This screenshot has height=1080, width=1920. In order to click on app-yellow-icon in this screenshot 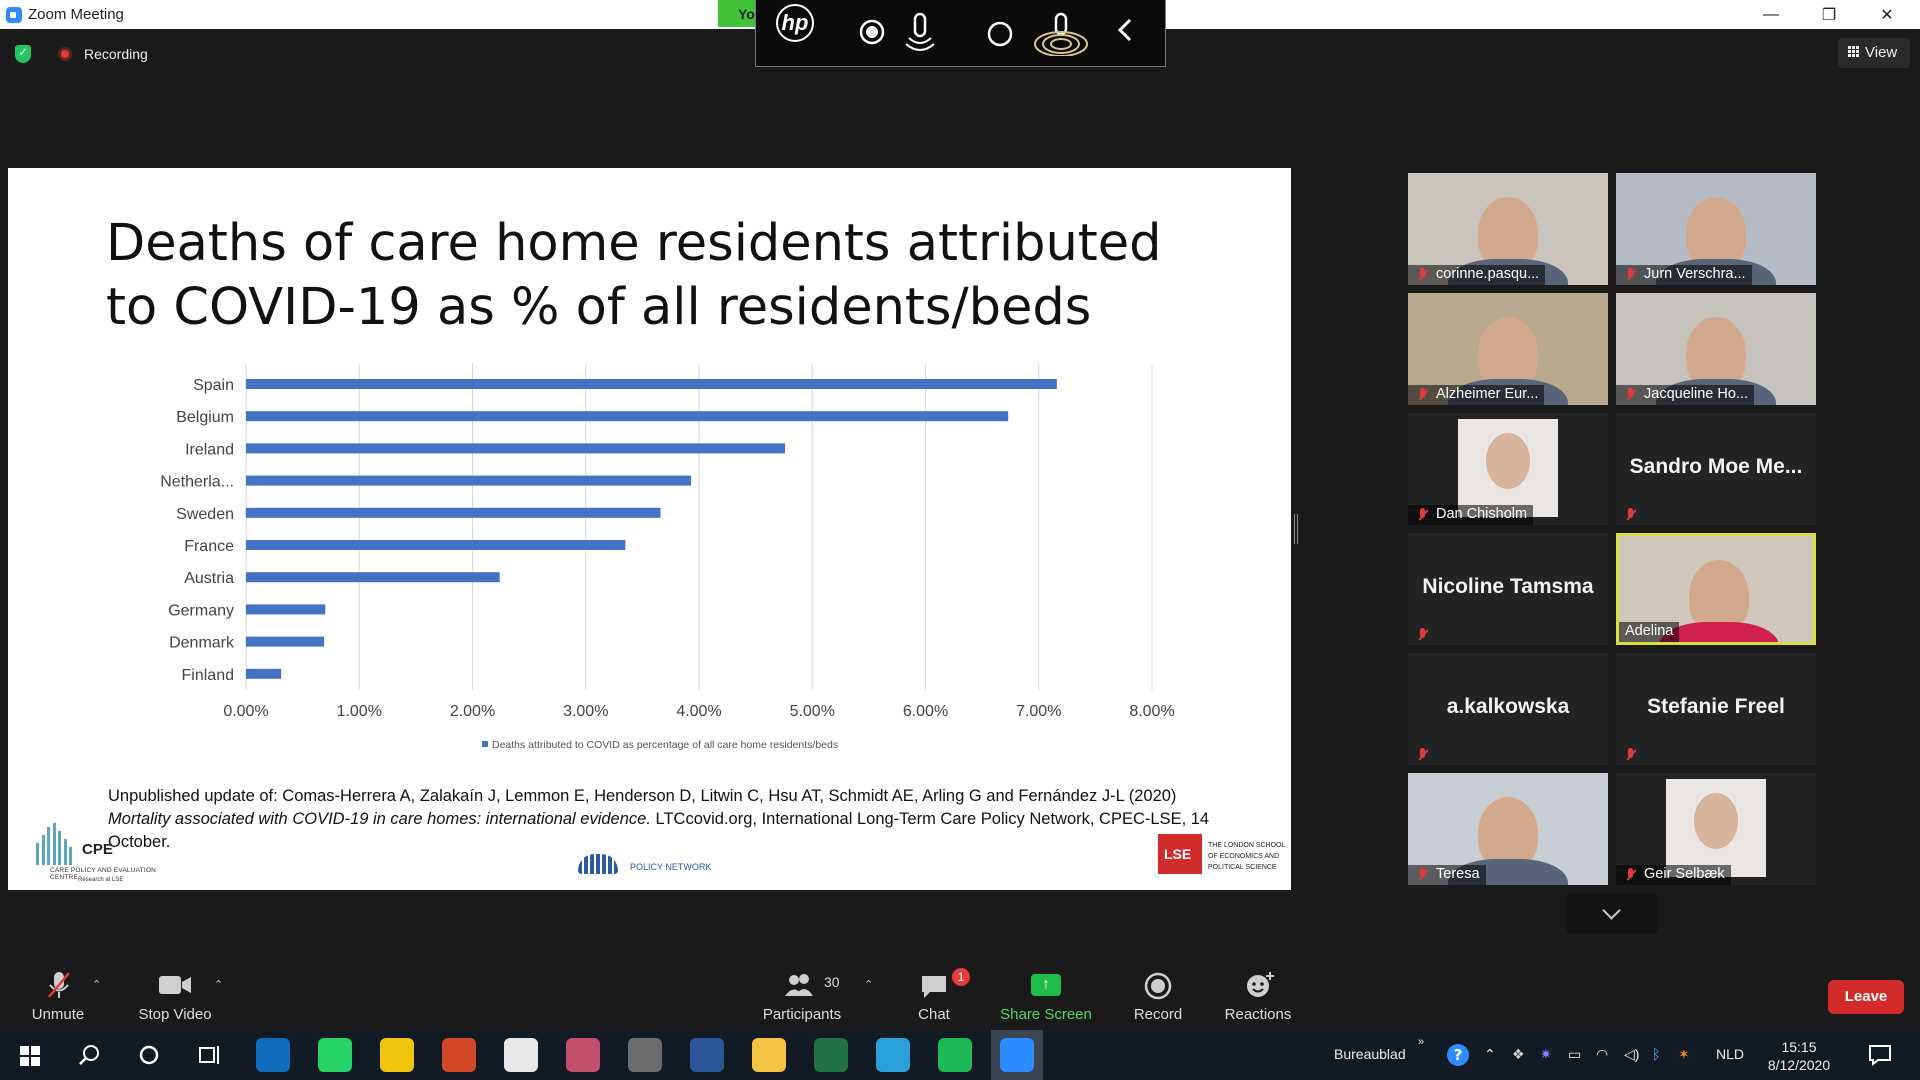, I will do `click(397, 1055)`.